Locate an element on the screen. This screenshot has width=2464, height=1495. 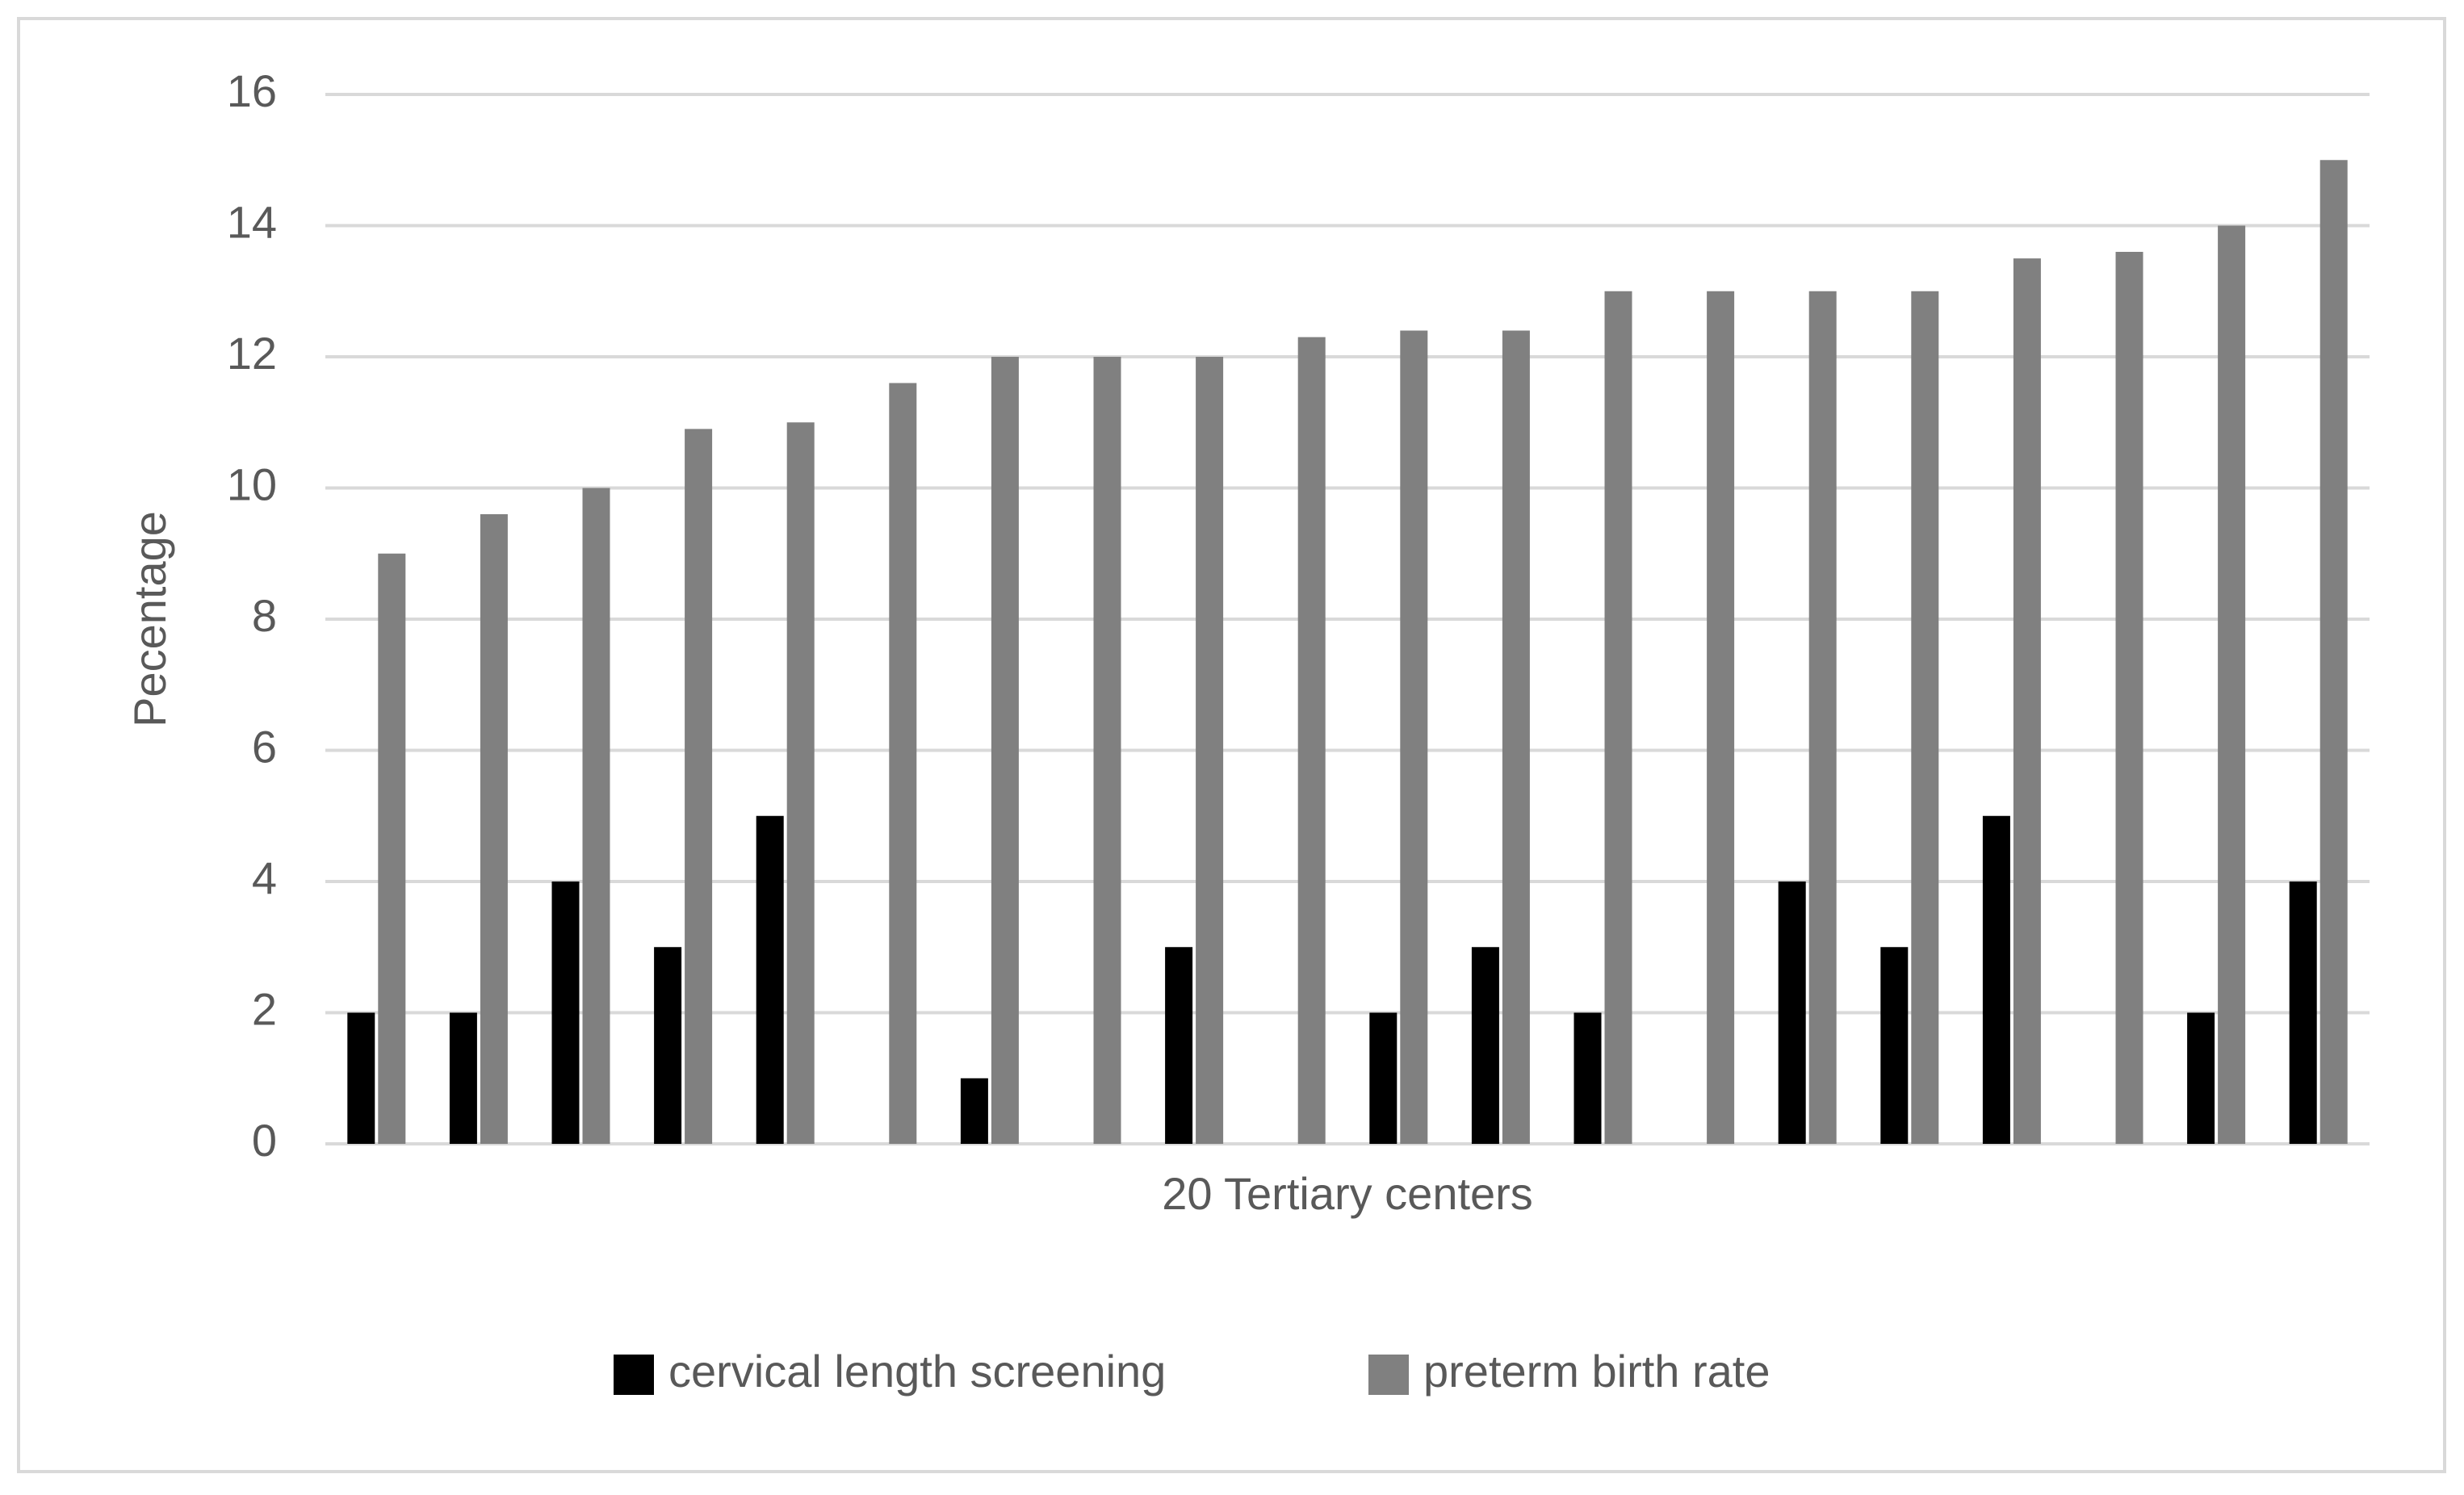
y-axis-label: Pecentage is located at coordinates (149, 619).